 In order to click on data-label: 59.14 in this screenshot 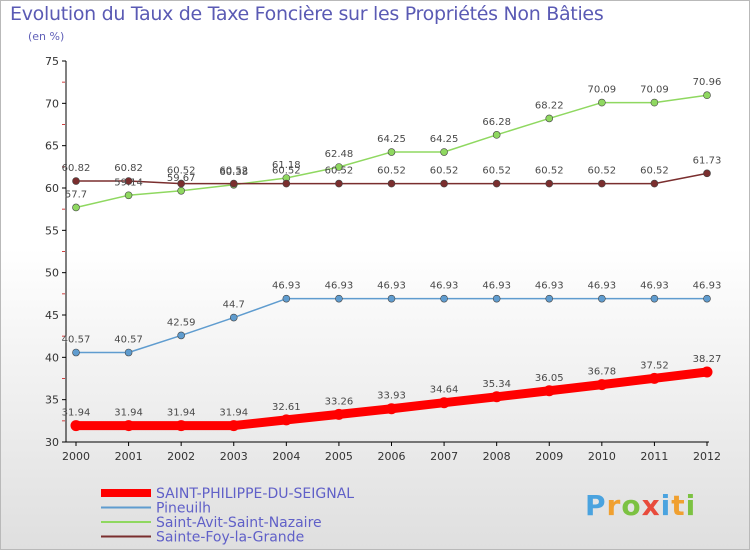, I will do `click(128, 182)`.